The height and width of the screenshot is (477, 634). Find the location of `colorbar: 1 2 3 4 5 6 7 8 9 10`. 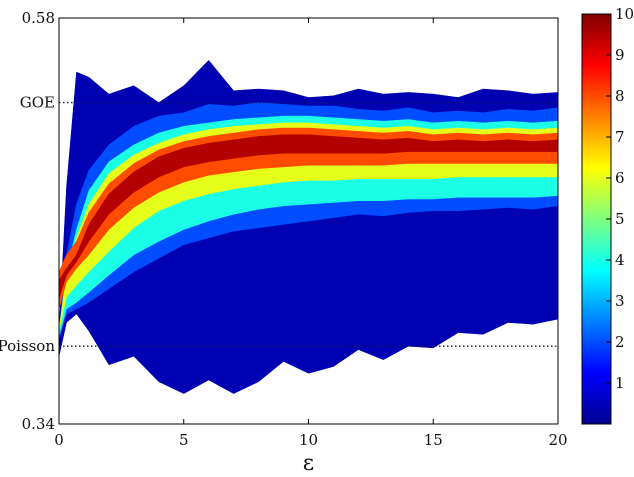

colorbar: 1 2 3 4 5 6 7 8 9 10 is located at coordinates (607, 215).